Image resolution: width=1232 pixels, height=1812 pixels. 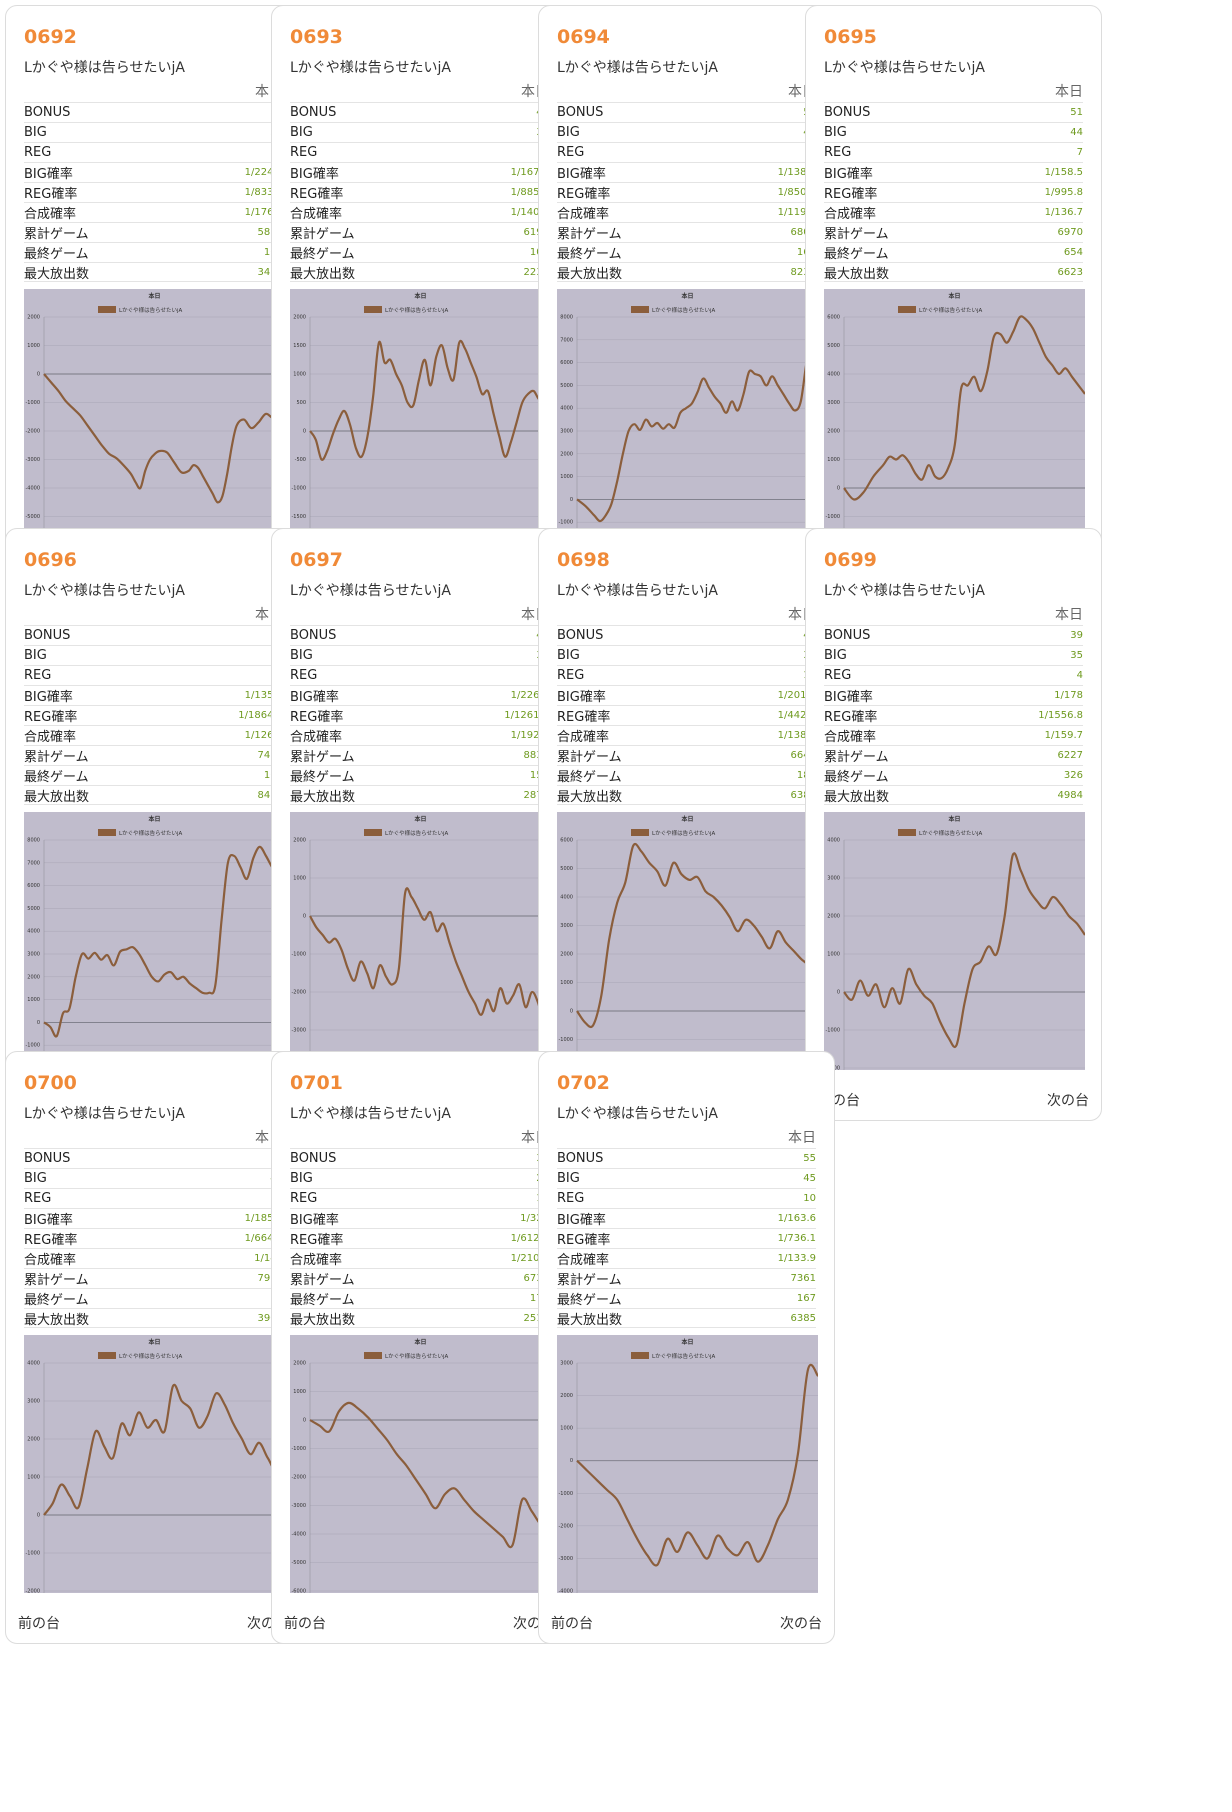 I want to click on machine-number: 0698, so click(x=583, y=560).